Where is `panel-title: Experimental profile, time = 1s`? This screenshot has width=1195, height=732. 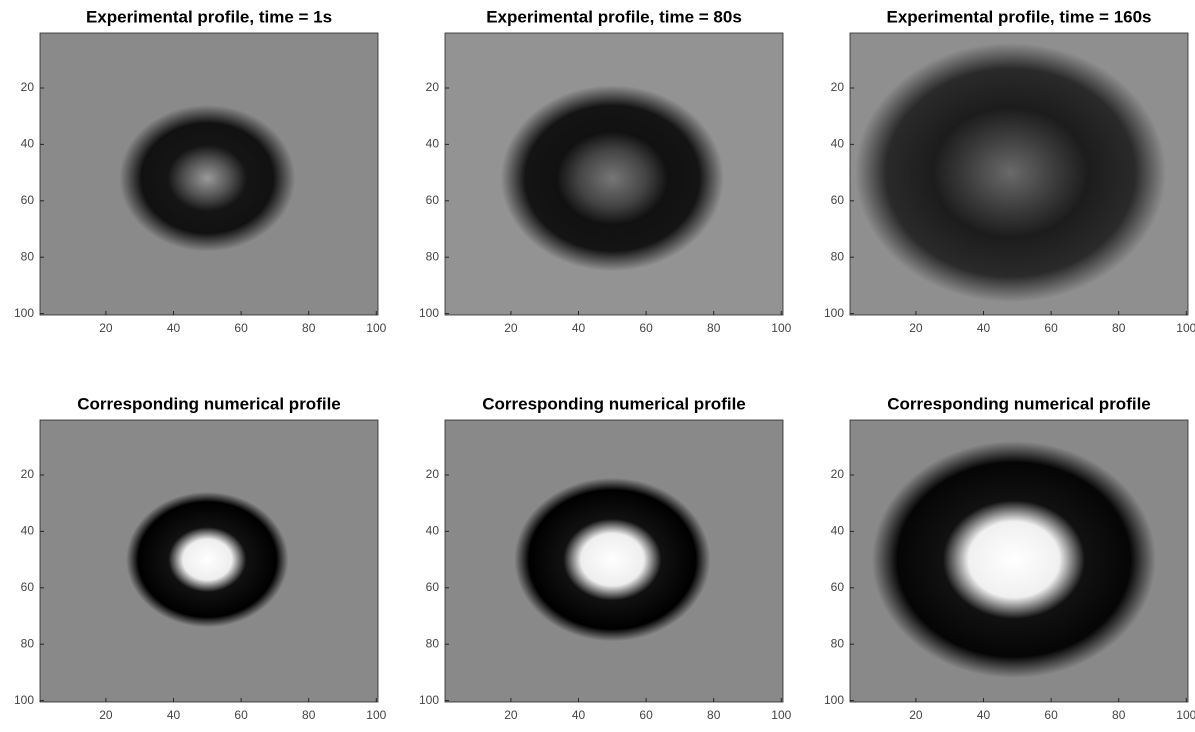 panel-title: Experimental profile, time = 1s is located at coordinates (209, 16).